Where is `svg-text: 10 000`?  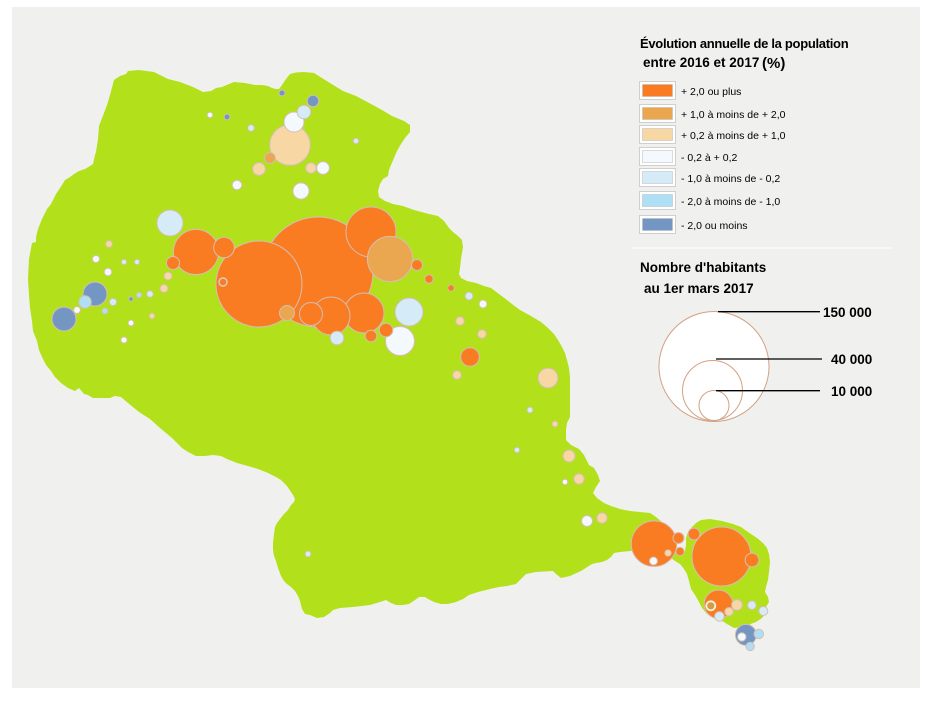 svg-text: 10 000 is located at coordinates (851, 391).